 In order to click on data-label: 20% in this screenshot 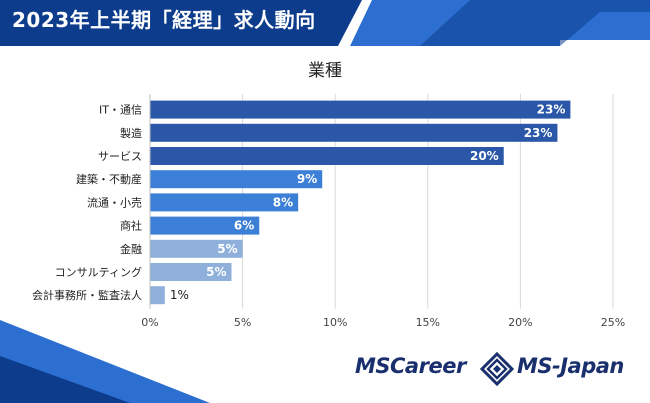, I will do `click(484, 156)`.